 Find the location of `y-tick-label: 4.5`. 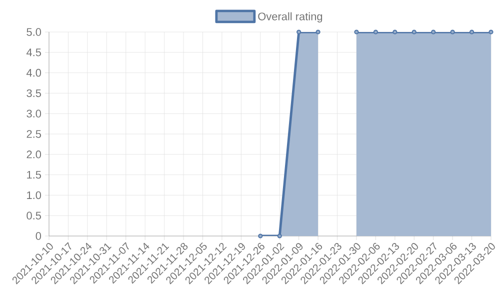

y-tick-label: 4.5 is located at coordinates (34, 52).